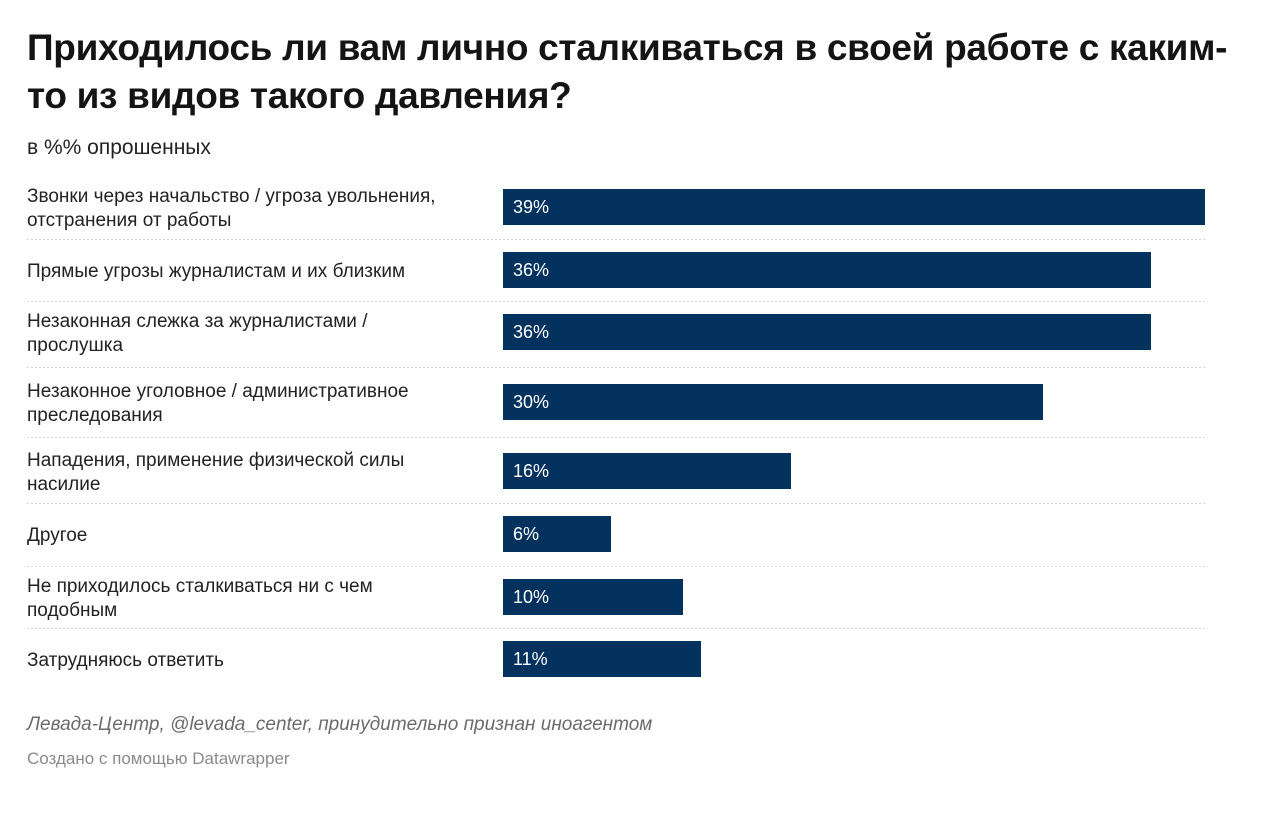 Image resolution: width=1280 pixels, height=815 pixels. I want to click on category-label: Не приходилось сталкиваться ни с чем, so click(200, 586).